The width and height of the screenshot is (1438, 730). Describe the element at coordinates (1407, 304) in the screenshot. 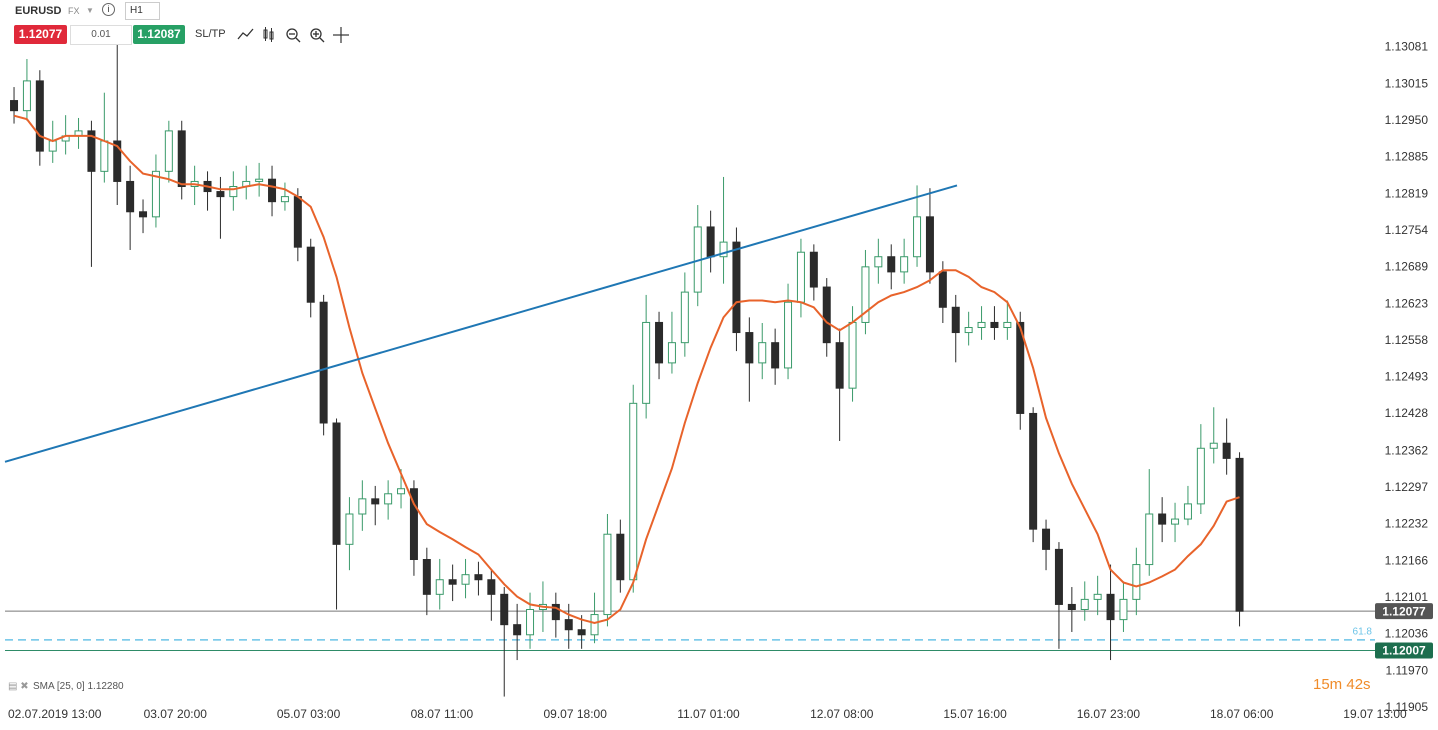

I see `y-tick-label: 1.12623` at that location.